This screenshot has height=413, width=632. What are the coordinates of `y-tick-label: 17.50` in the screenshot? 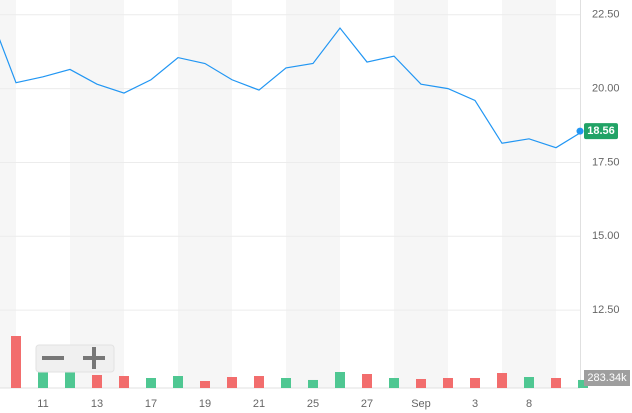 It's located at (606, 162).